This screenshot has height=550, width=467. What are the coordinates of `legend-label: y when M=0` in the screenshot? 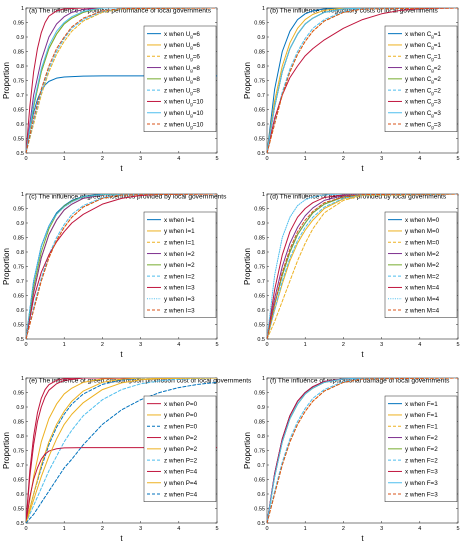 It's located at (422, 231).